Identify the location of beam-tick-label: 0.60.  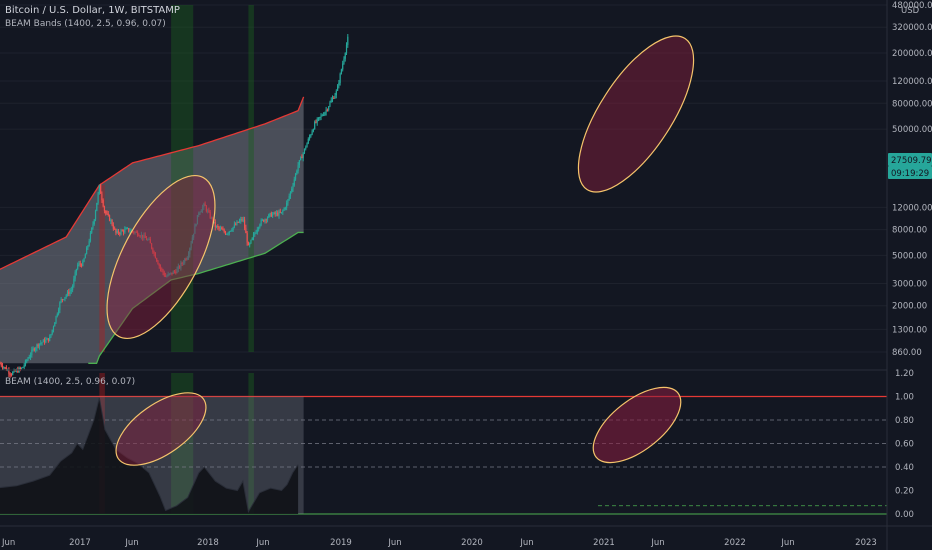
(904, 445).